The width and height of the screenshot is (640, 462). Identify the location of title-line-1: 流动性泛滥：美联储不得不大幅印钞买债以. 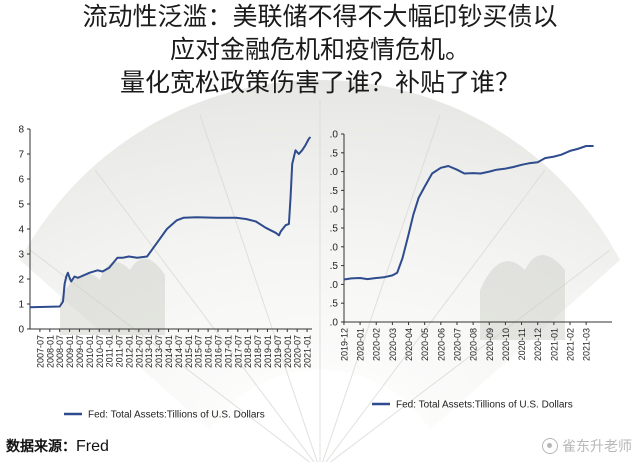
(320, 16).